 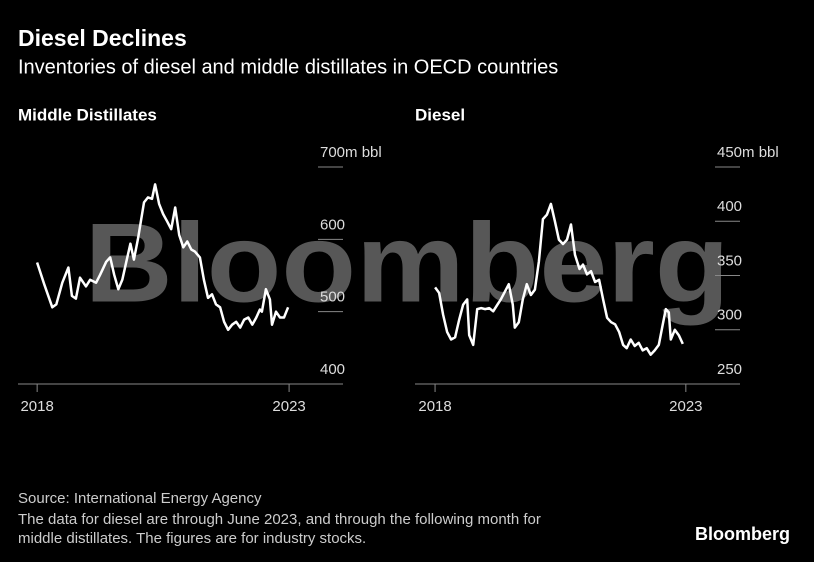 What do you see at coordinates (87, 114) in the screenshot?
I see `panel-title: Middle Distillates` at bounding box center [87, 114].